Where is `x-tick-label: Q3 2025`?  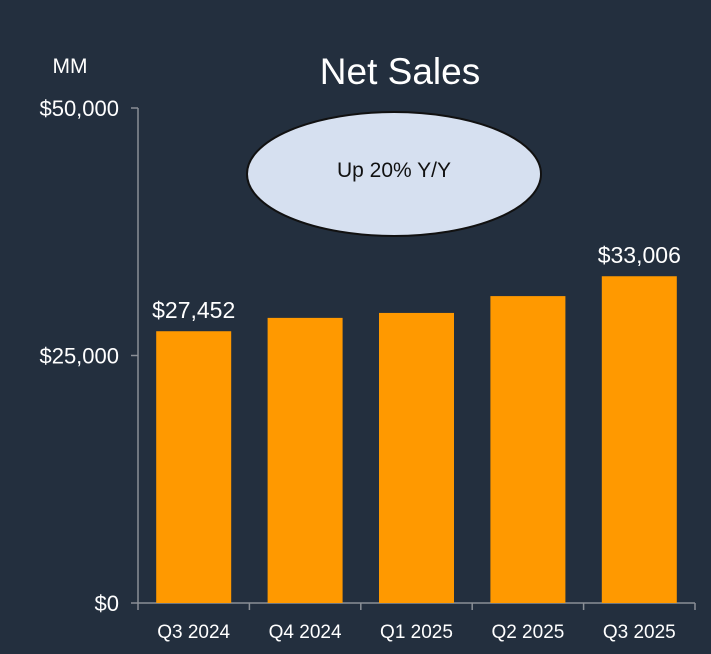 x-tick-label: Q3 2025 is located at coordinates (639, 632).